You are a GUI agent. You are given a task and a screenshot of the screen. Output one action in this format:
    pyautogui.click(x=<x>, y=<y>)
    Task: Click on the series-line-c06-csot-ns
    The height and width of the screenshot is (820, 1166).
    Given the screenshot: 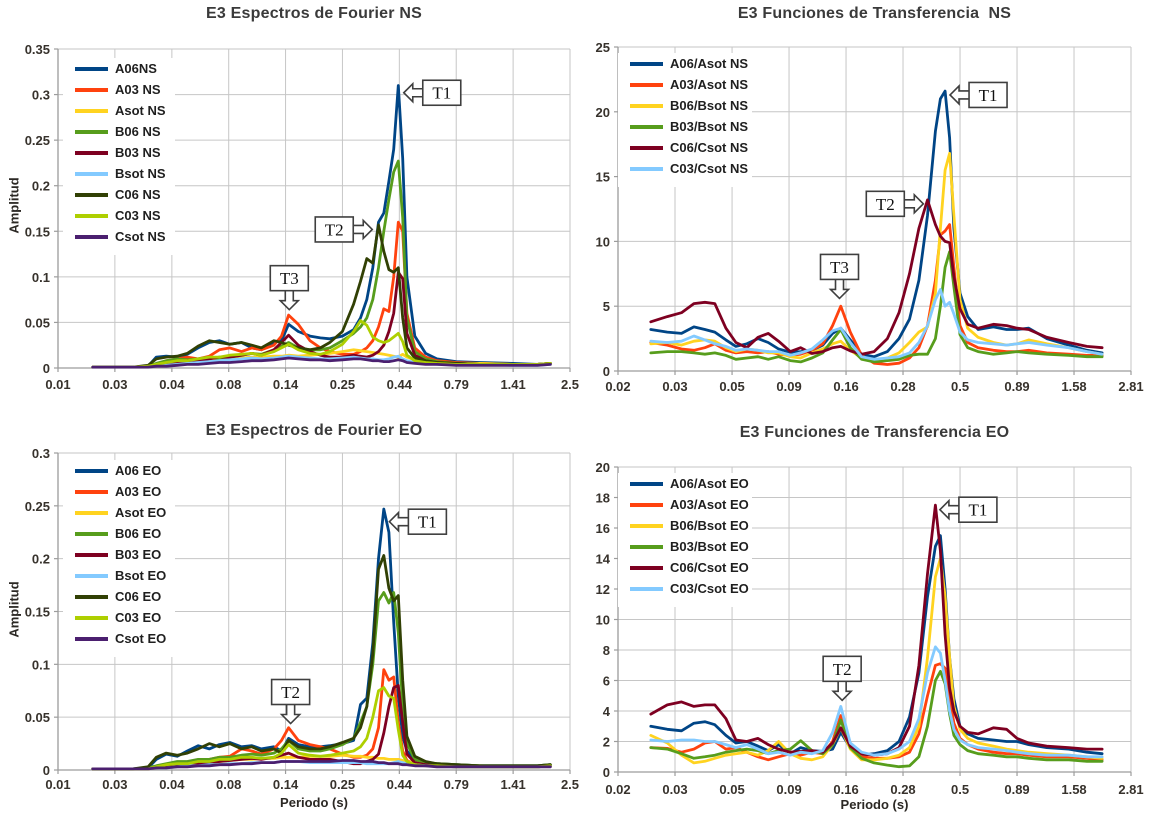 What is the action you would take?
    pyautogui.click(x=876, y=277)
    